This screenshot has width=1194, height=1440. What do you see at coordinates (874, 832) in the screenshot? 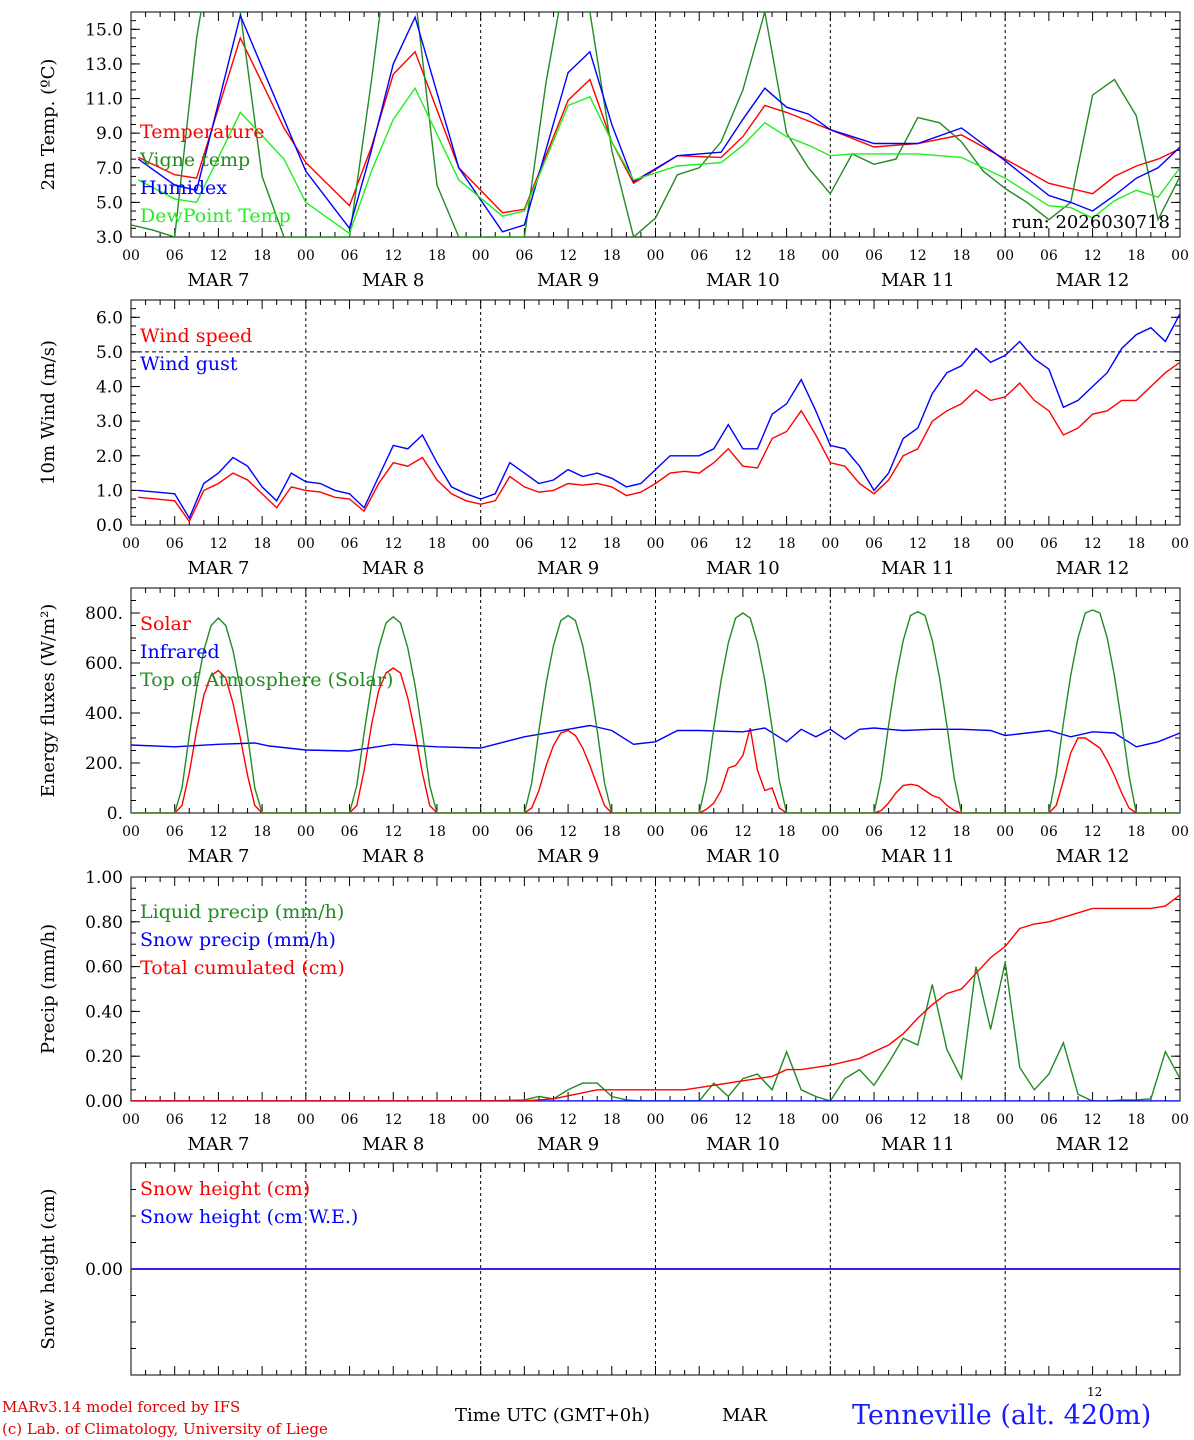
I see `energy-hour-label: 06` at bounding box center [874, 832].